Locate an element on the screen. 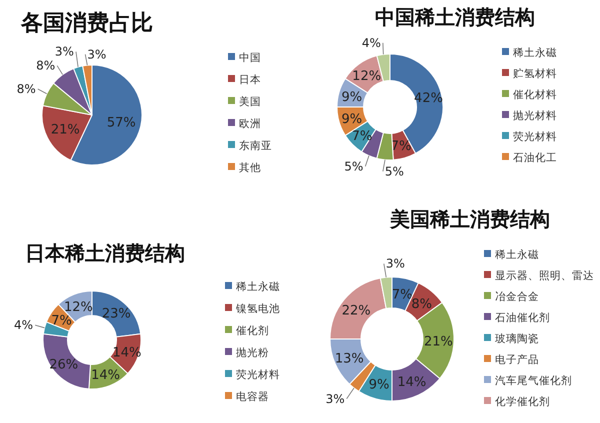  chart-title: 美国稀土消费结构 is located at coordinates (469, 219).